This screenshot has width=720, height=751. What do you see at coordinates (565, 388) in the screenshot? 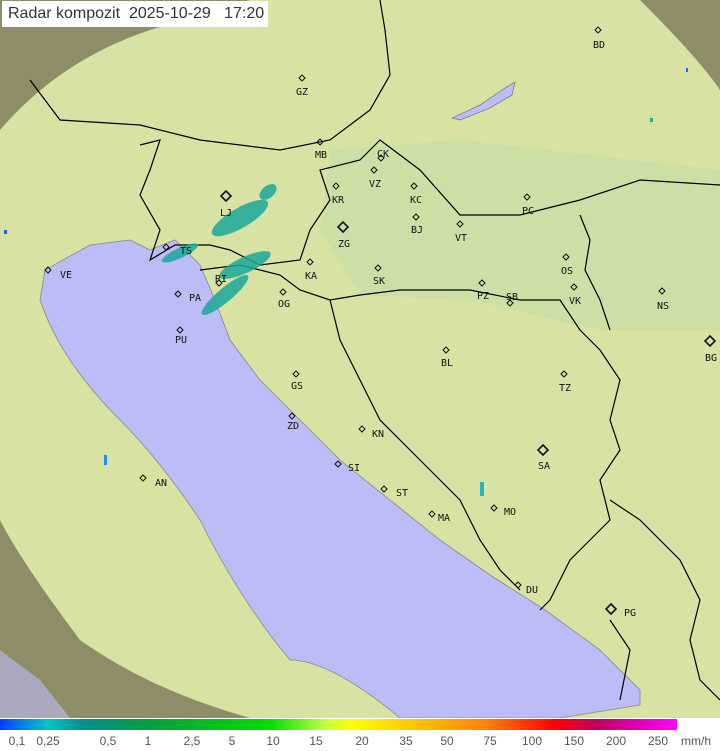
I see `city-label: TZ` at bounding box center [565, 388].